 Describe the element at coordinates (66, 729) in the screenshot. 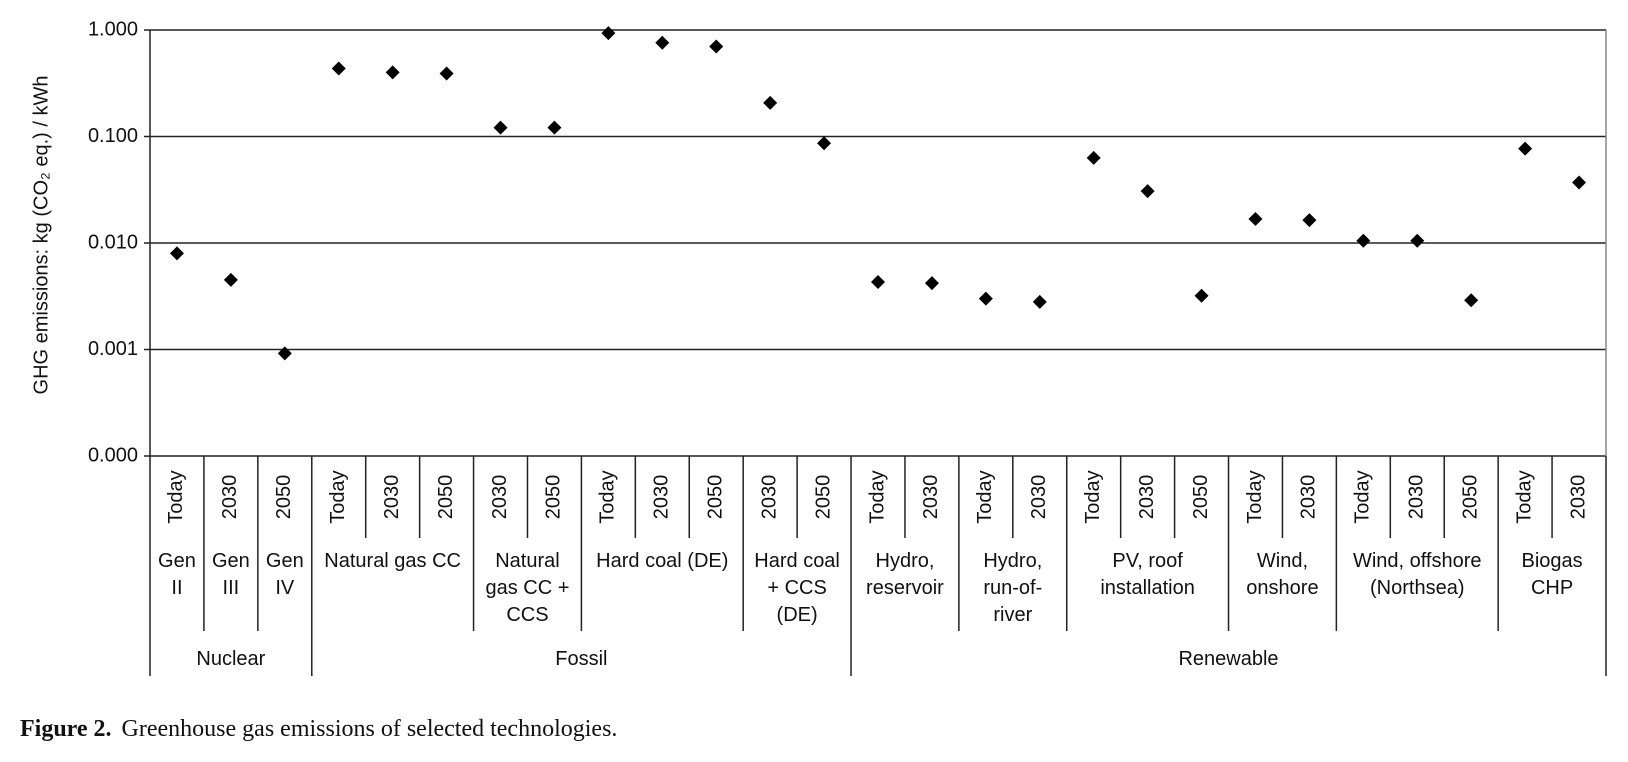

I see `caption-label: Figure 2.` at that location.